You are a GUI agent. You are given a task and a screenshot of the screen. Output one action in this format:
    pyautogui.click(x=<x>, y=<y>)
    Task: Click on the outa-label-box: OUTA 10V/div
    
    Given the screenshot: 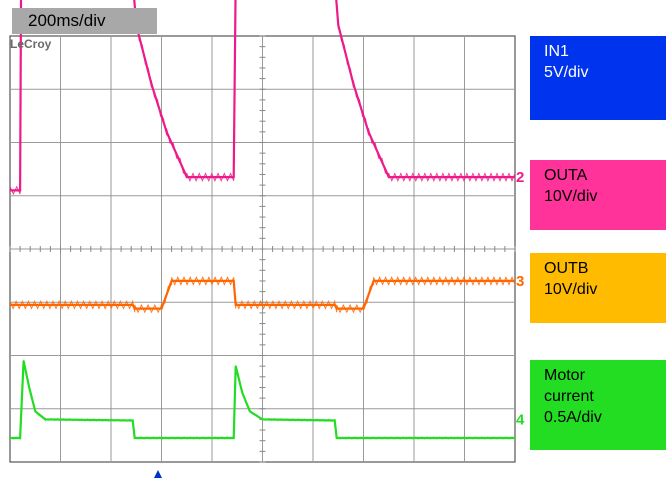 What is the action you would take?
    pyautogui.click(x=598, y=195)
    